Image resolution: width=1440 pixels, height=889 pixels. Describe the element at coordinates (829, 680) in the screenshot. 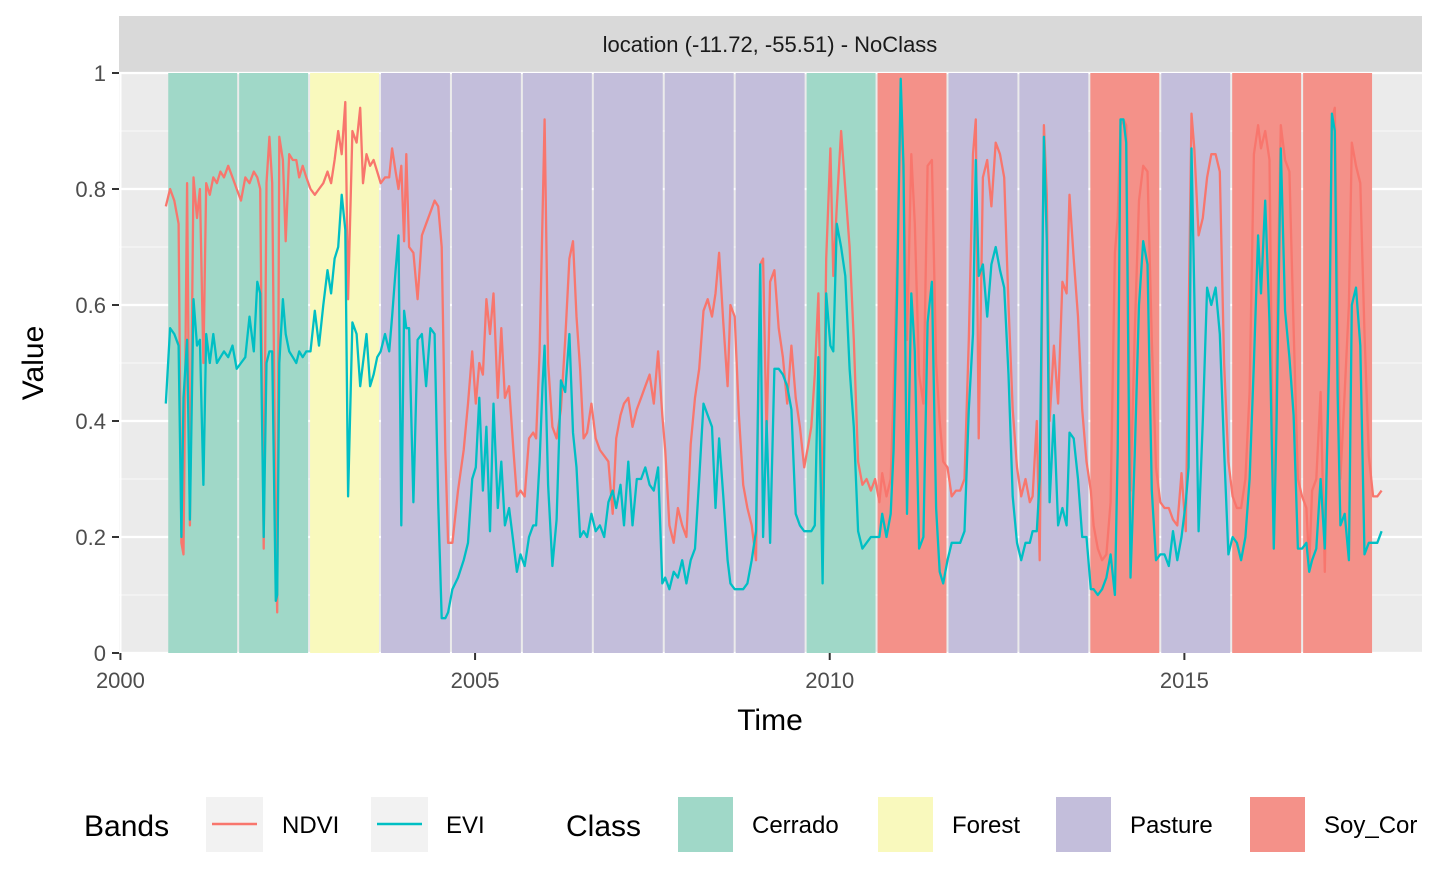

I see `x-tick-label: 2010` at that location.